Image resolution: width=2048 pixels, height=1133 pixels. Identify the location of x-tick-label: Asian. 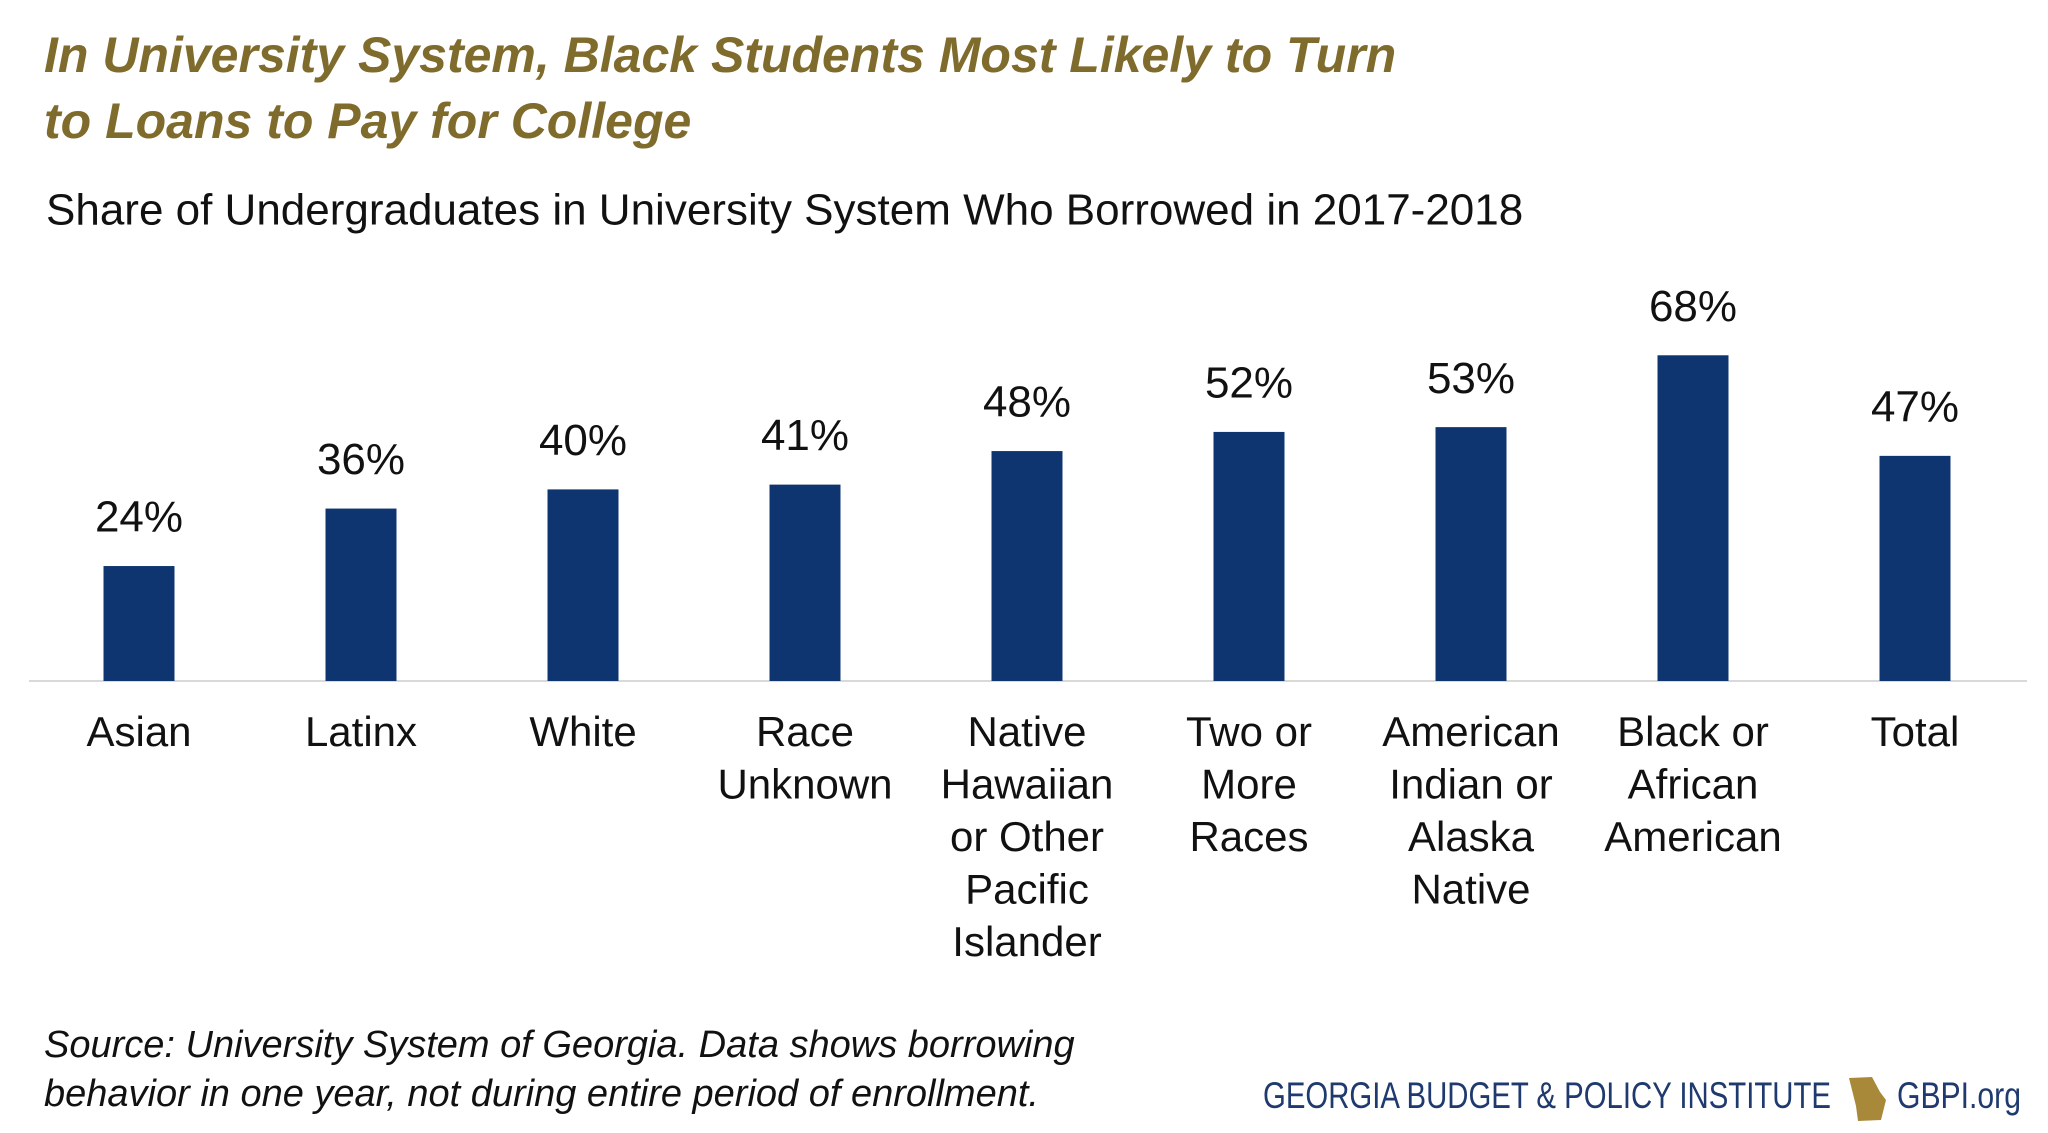
(138, 731).